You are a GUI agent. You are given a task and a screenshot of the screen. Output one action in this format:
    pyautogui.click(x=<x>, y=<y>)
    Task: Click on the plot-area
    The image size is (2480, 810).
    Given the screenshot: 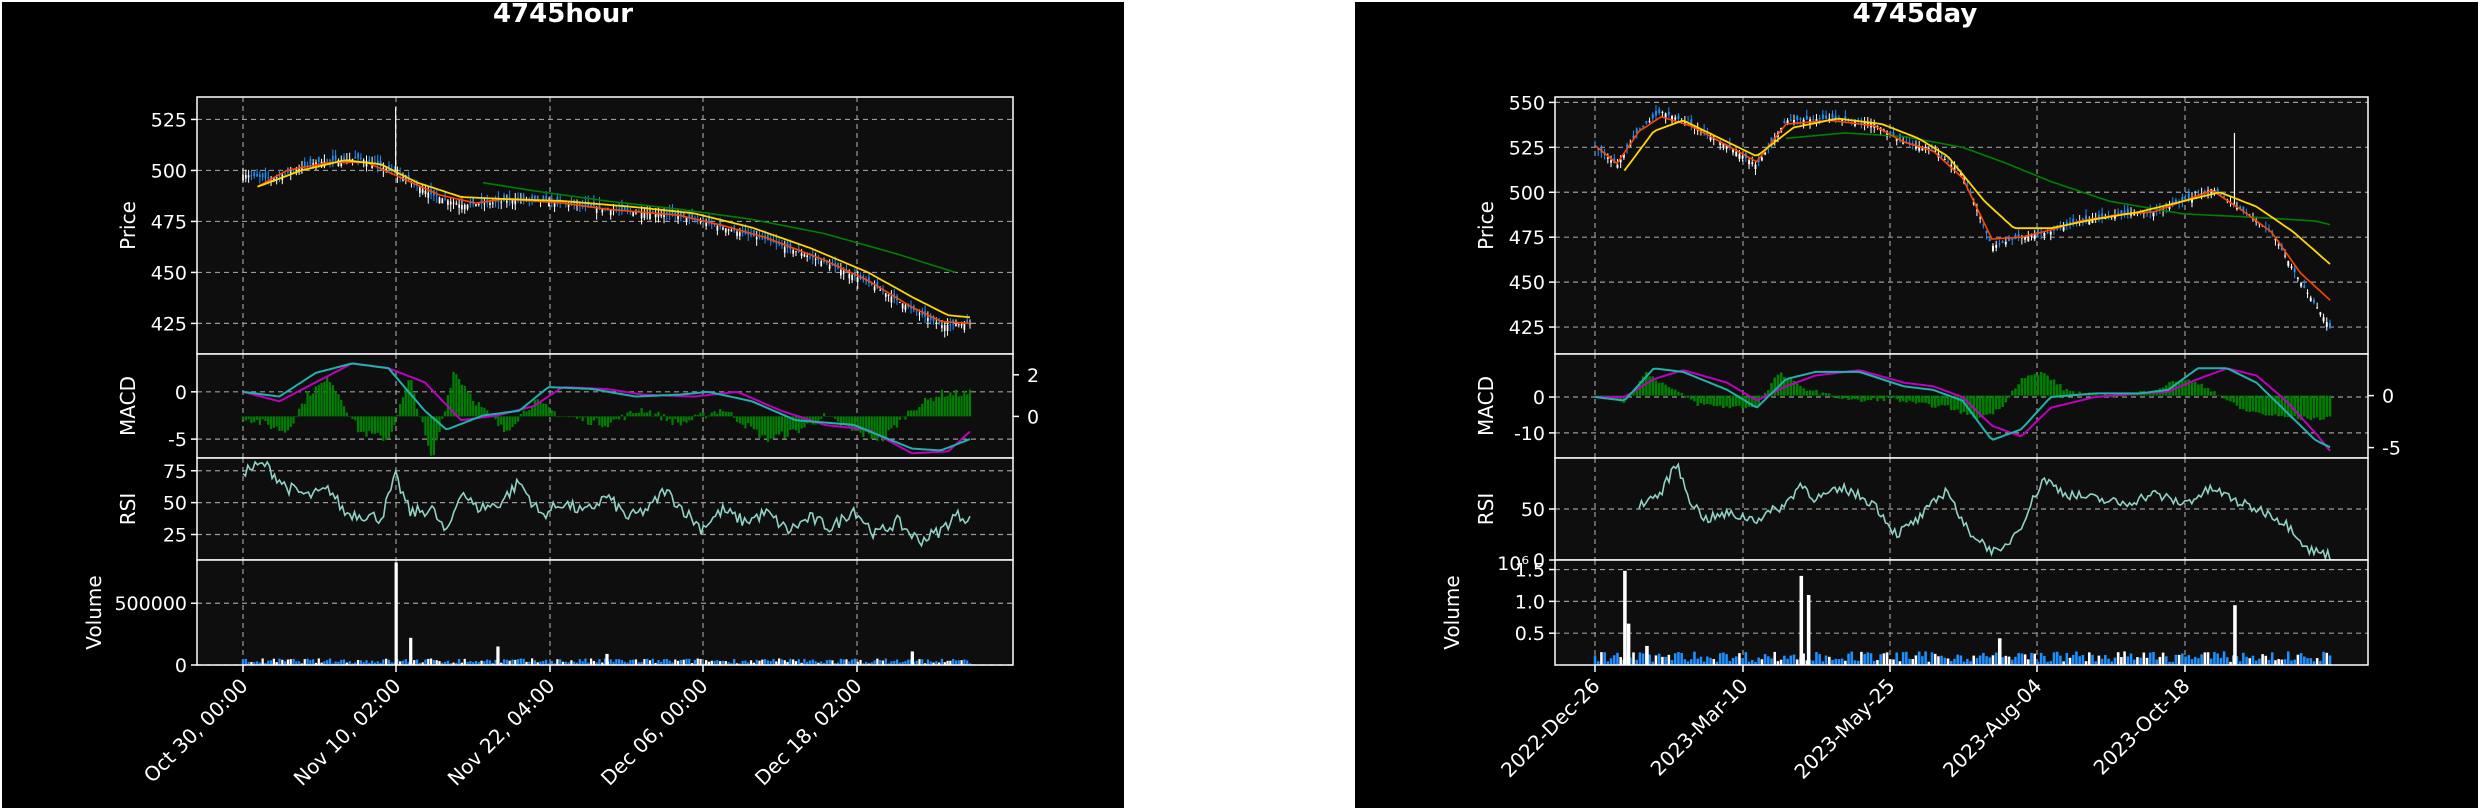 What is the action you would take?
    pyautogui.click(x=605, y=612)
    